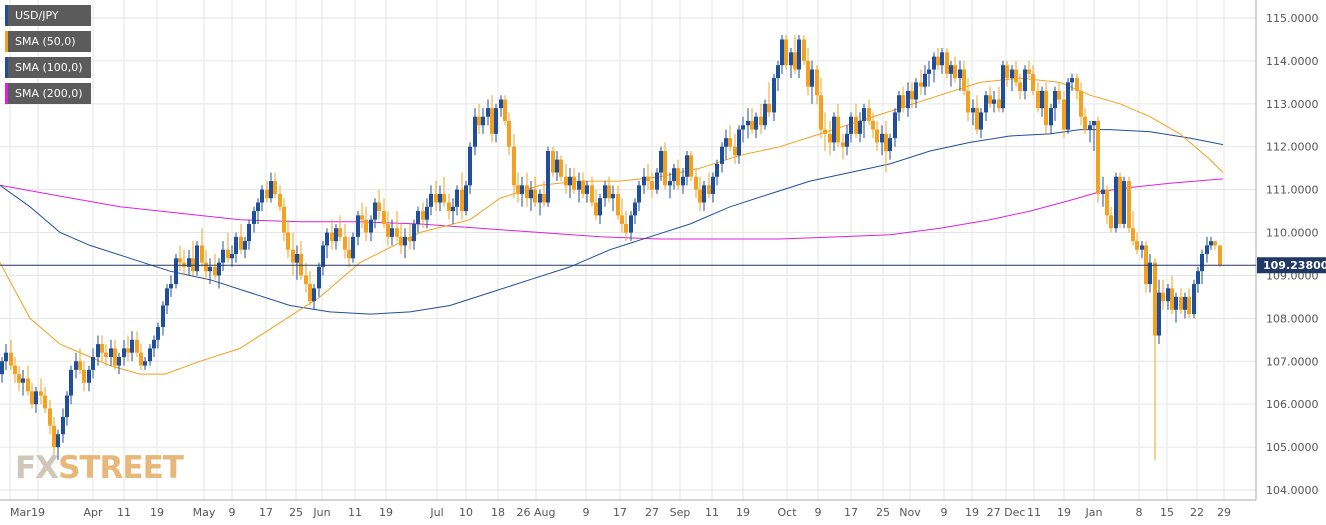 The width and height of the screenshot is (1326, 525). What do you see at coordinates (1292, 318) in the screenshot?
I see `y-tick-label: 108.0000` at bounding box center [1292, 318].